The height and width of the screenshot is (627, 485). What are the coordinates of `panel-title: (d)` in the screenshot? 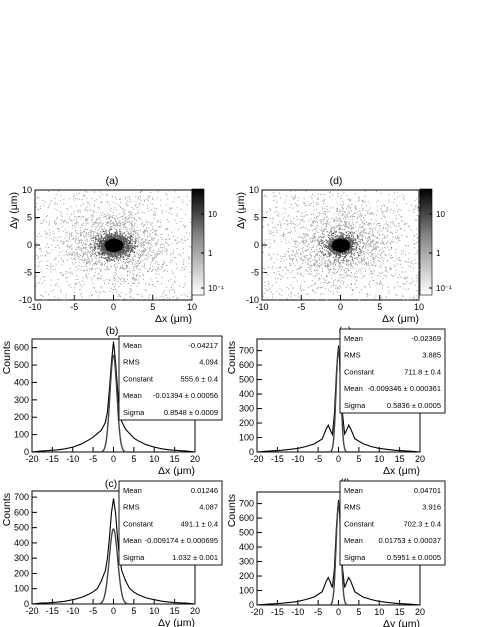 It's located at (336, 181).